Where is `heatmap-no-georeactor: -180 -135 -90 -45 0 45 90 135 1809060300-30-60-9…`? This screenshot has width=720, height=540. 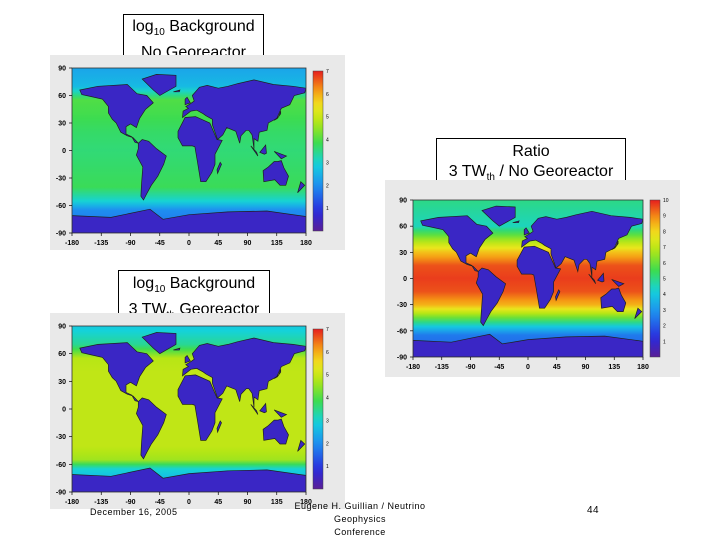
heatmap-no-georeactor: -180 -135 -90 -45 0 45 90 135 1809060300-30-60-9… is located at coordinates (197, 152).